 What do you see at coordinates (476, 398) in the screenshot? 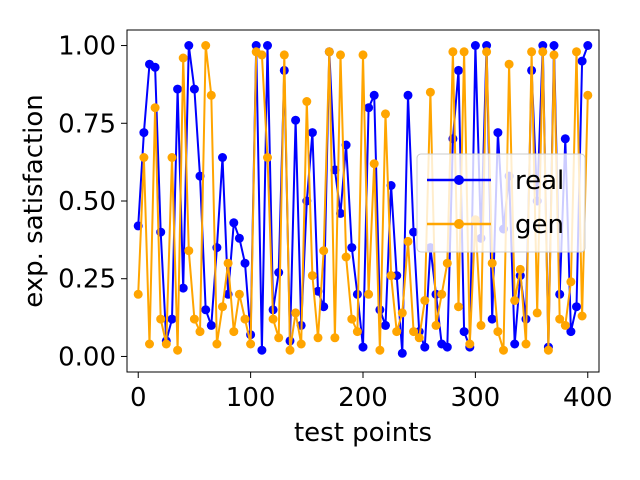
I see `x-tick-label: 300` at bounding box center [476, 398].